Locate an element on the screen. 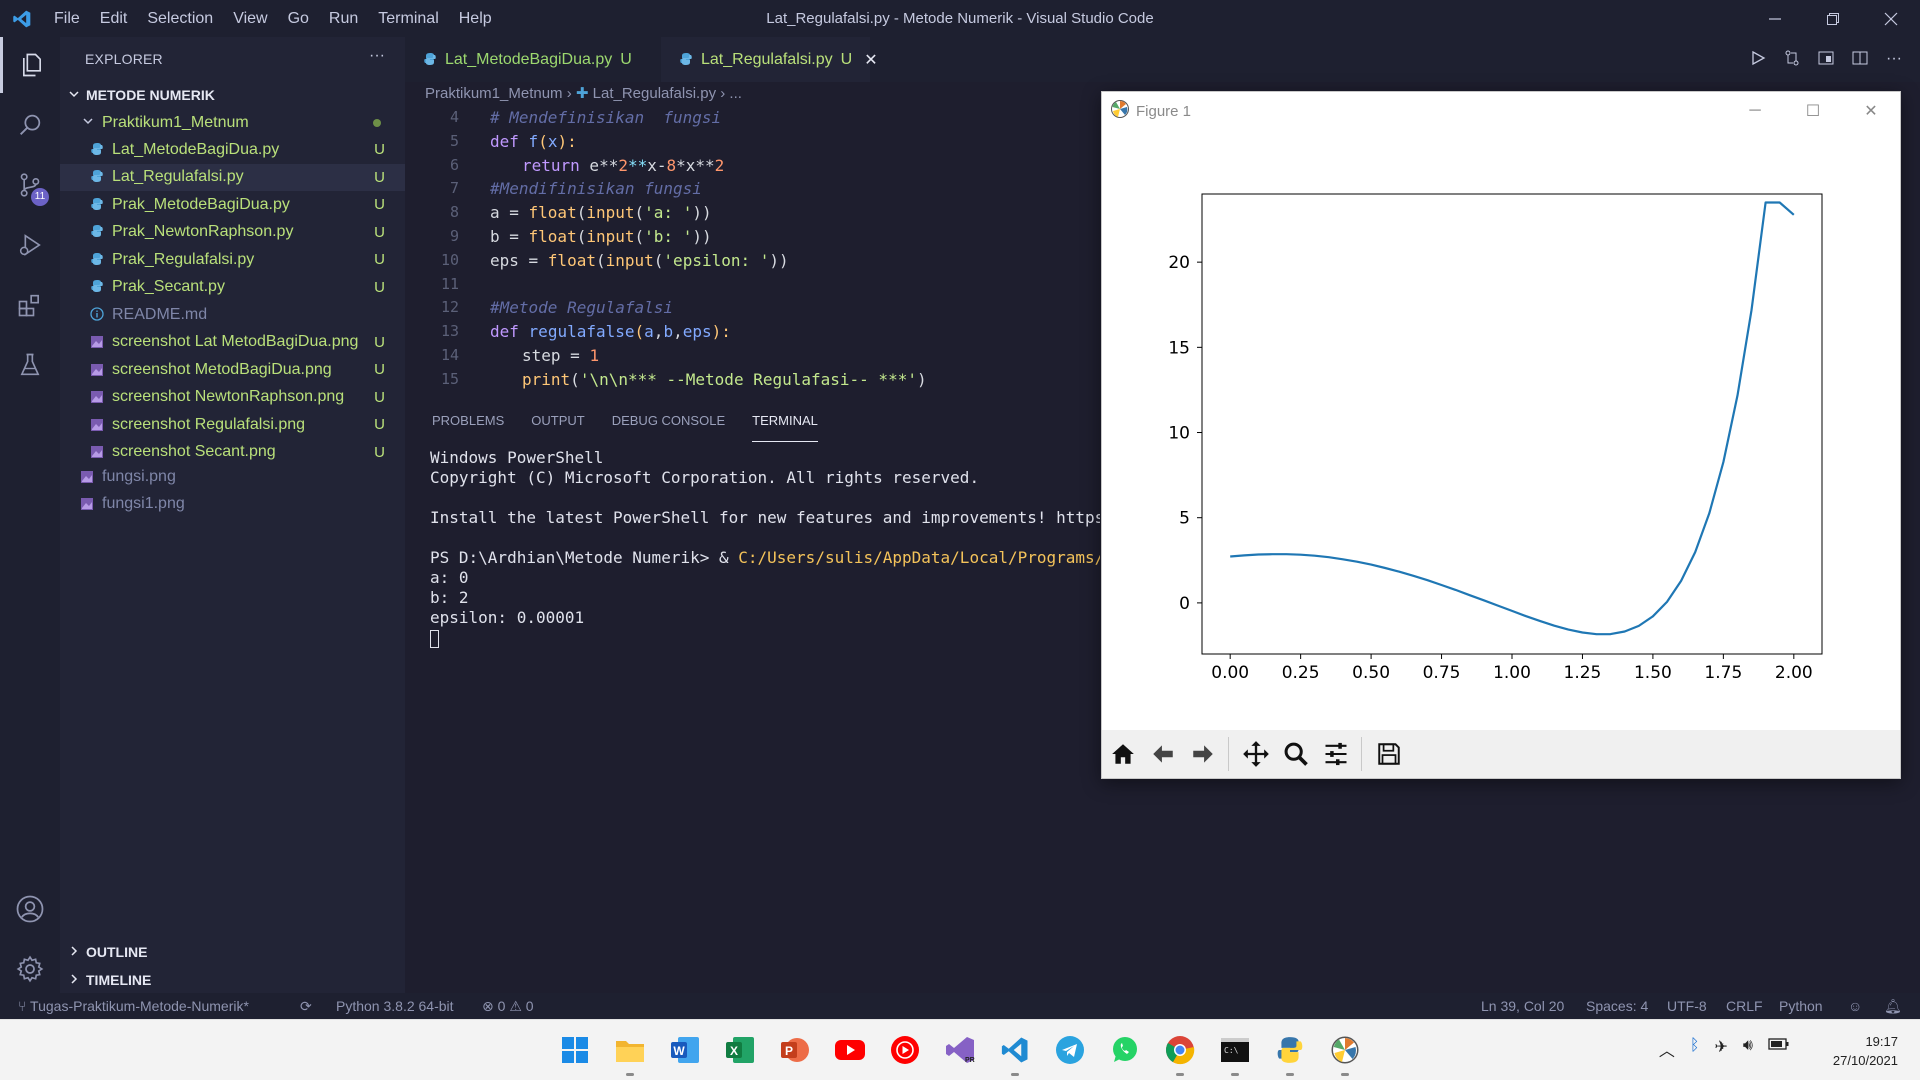 Image resolution: width=1920 pixels, height=1080 pixels. menu-selection: Selection is located at coordinates (180, 18).